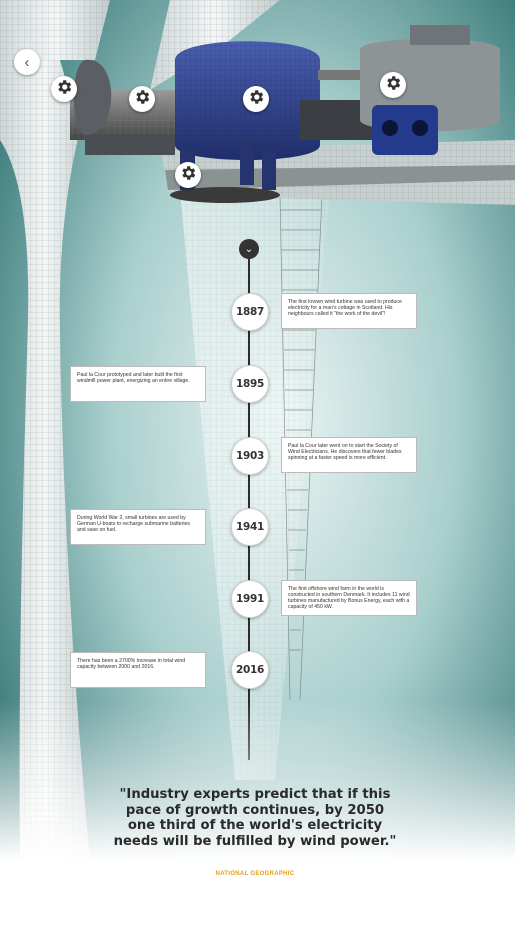  I want to click on scroll-down-button: ⌄, so click(249, 249).